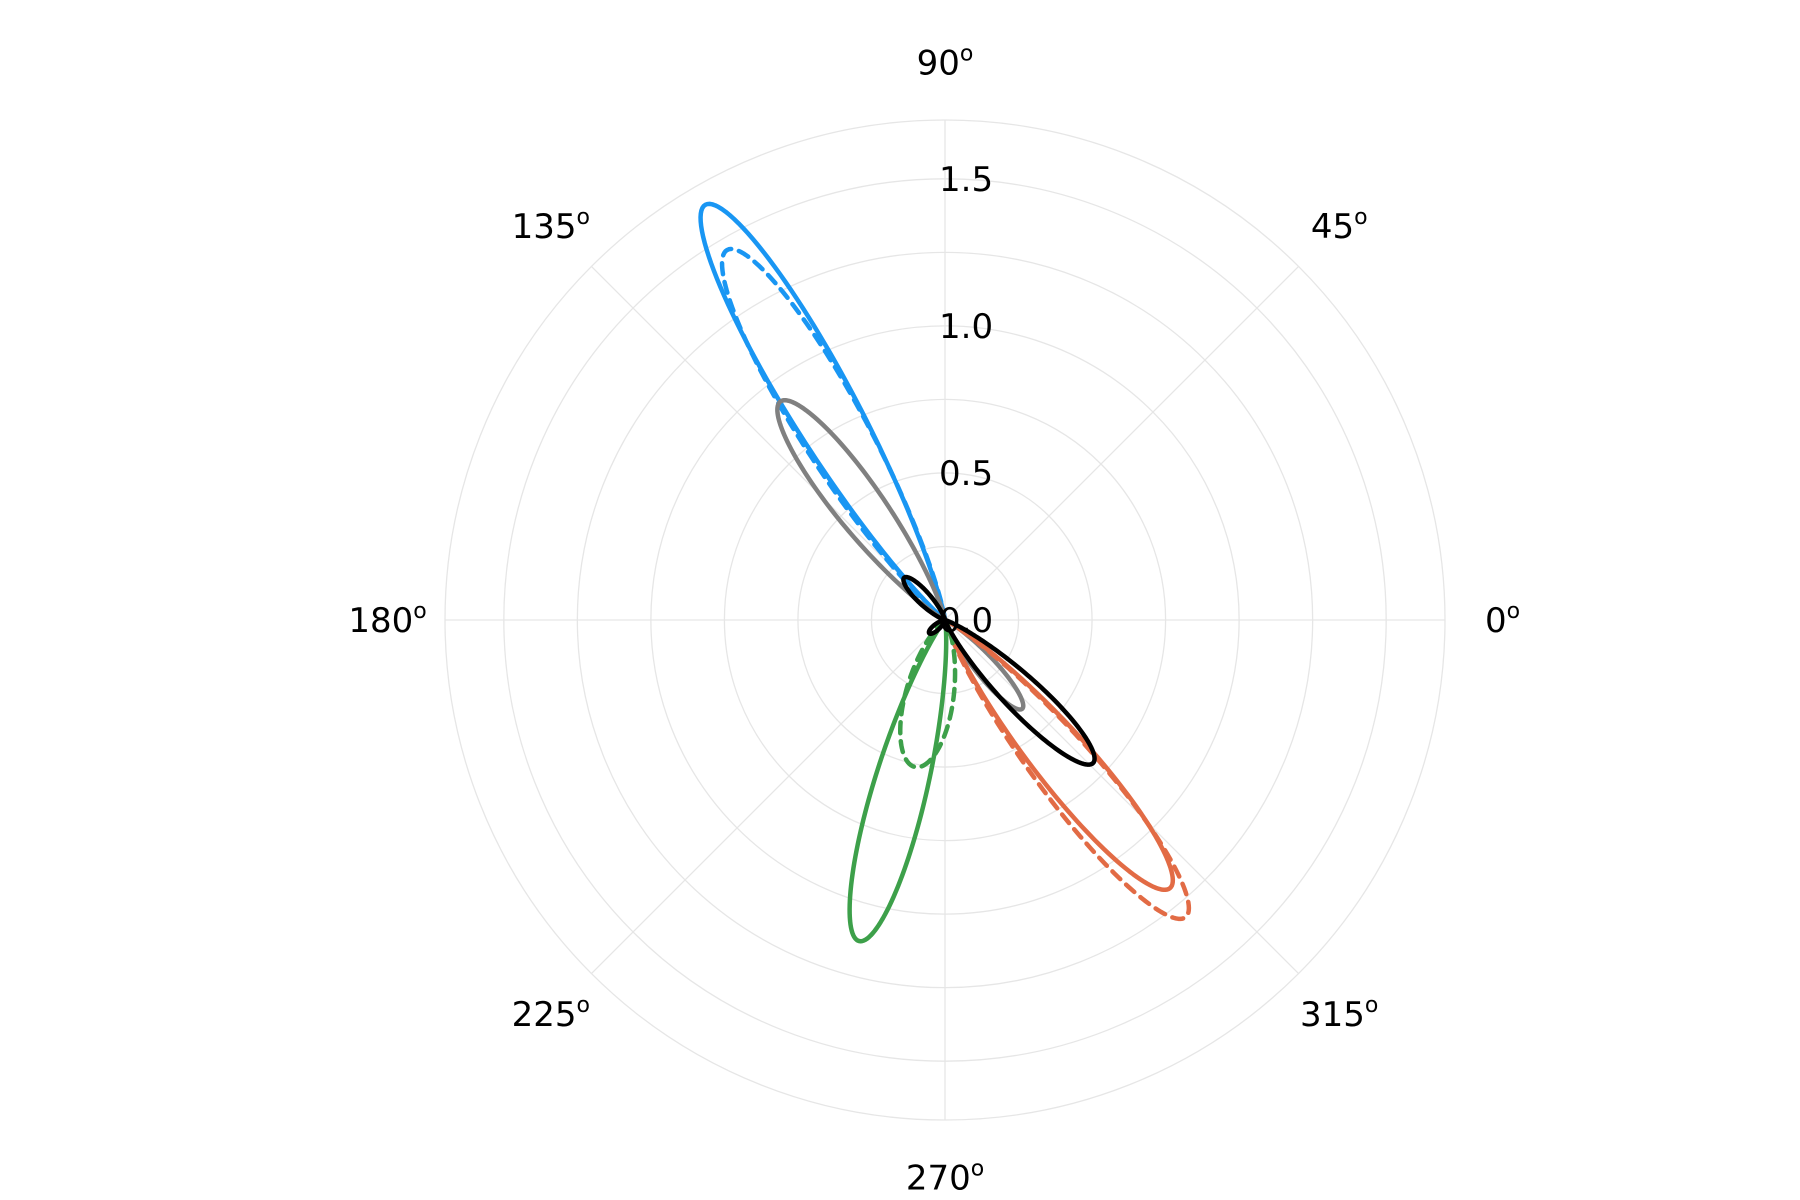  Describe the element at coordinates (966, 474) in the screenshot. I see `radial-tick-label: 0.5` at that location.